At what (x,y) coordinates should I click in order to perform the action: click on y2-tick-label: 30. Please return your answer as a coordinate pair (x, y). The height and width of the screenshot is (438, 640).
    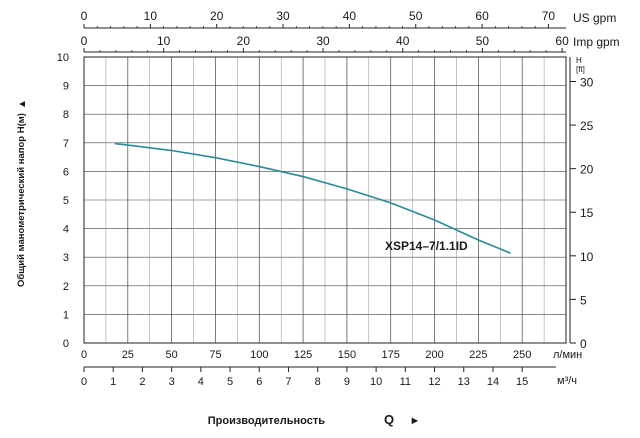
    Looking at the image, I should click on (587, 82).